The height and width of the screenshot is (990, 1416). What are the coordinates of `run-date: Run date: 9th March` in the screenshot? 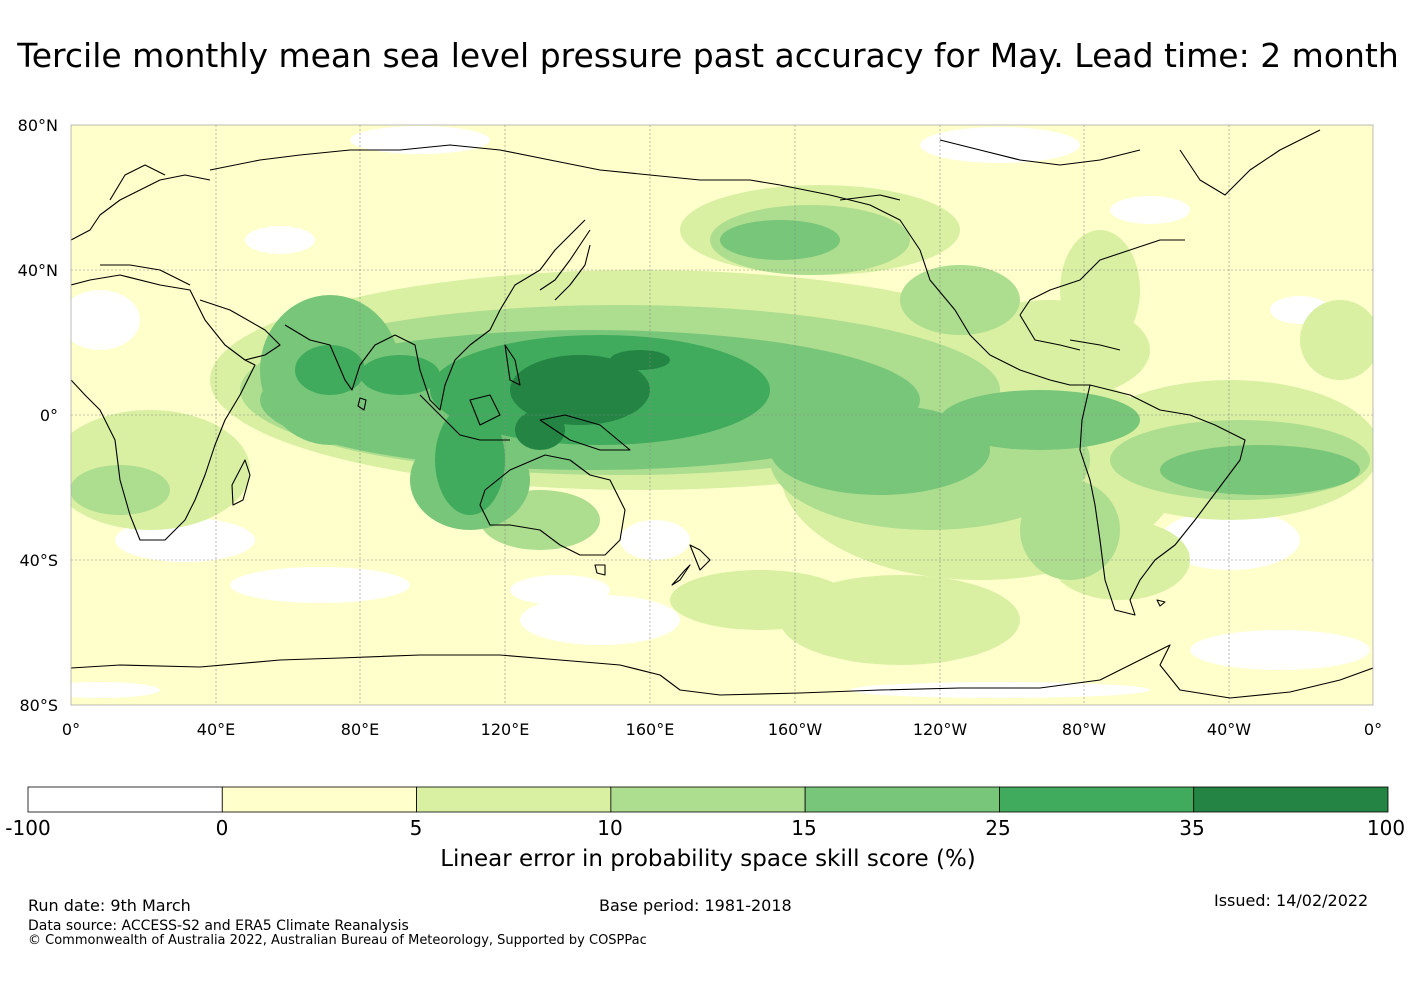 It's located at (109, 905).